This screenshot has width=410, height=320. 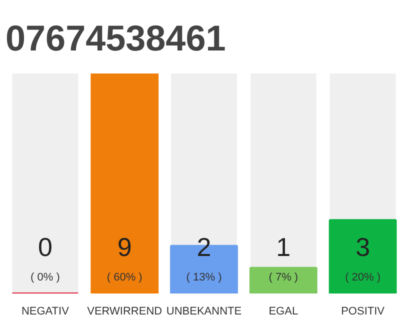 I want to click on annotation: 3, so click(x=363, y=247).